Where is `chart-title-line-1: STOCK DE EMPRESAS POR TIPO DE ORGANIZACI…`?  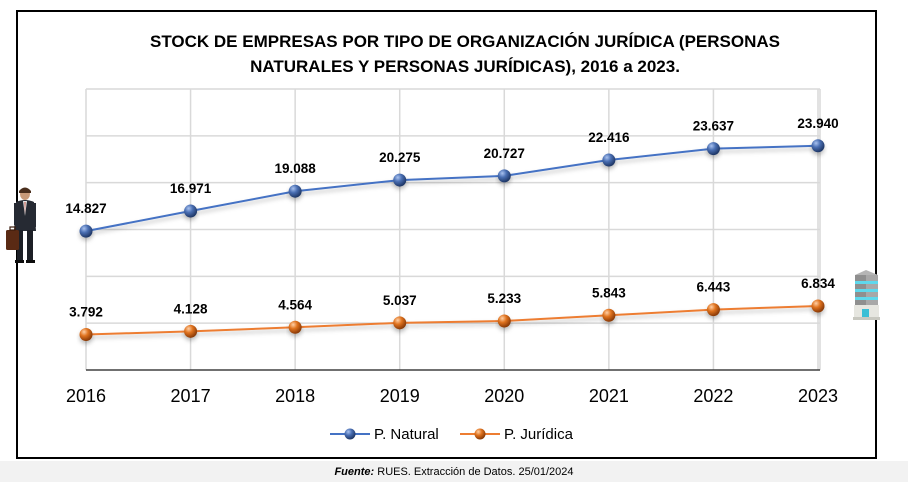
chart-title-line-1: STOCK DE EMPRESAS POR TIPO DE ORGANIZACI… is located at coordinates (465, 41).